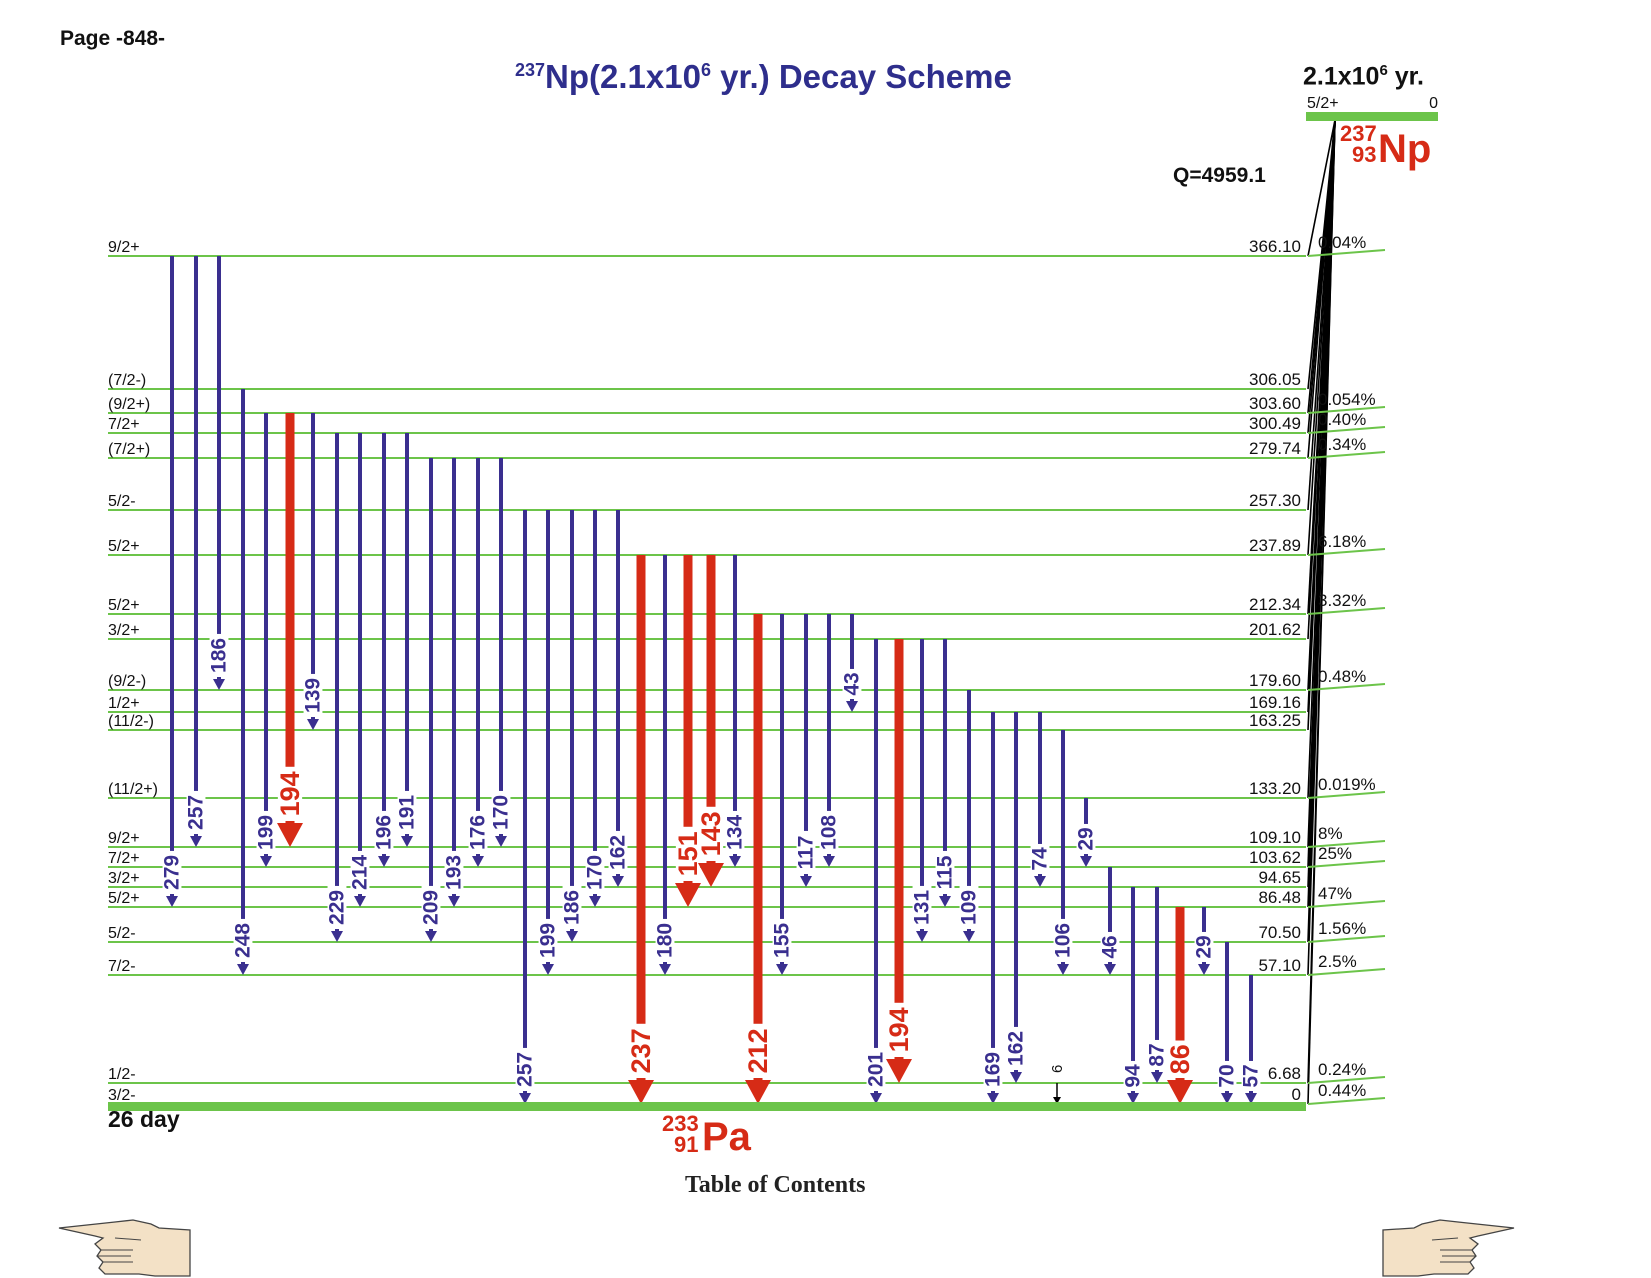 The height and width of the screenshot is (1278, 1651). Describe the element at coordinates (1016, 1048) in the screenshot. I see `gamma-label: 162` at that location.